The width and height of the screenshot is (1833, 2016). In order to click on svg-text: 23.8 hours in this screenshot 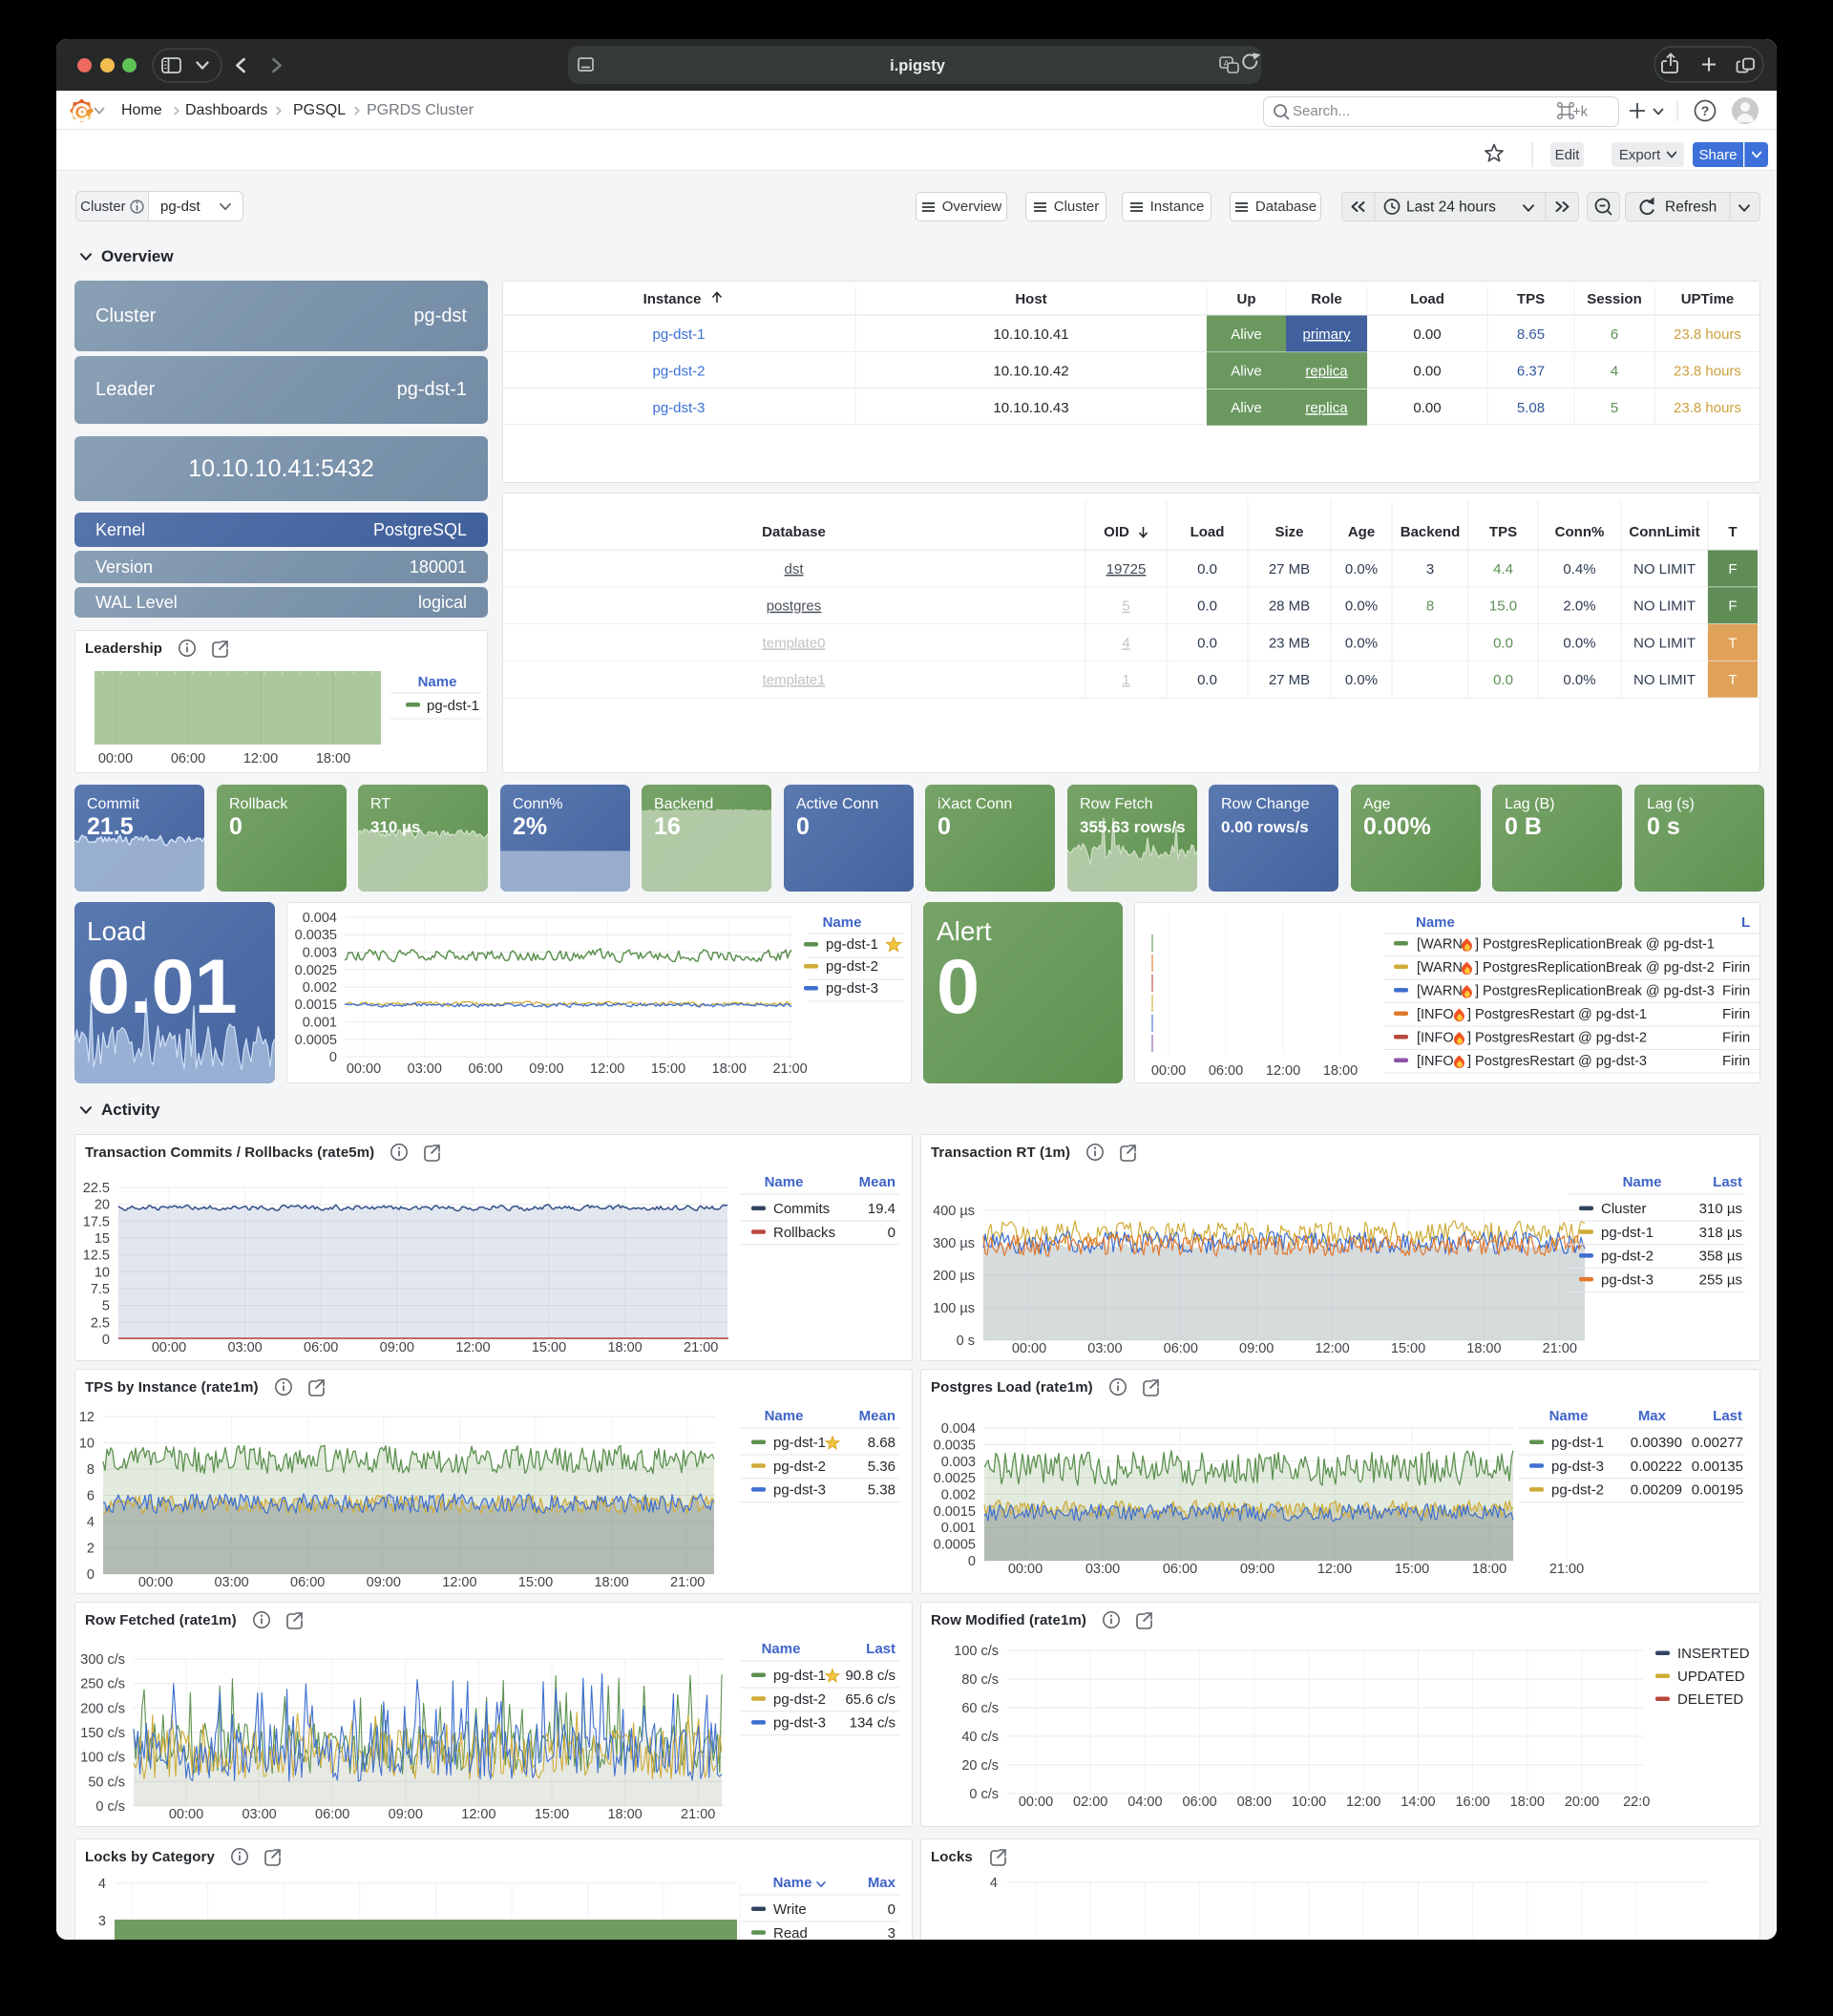, I will do `click(1707, 335)`.